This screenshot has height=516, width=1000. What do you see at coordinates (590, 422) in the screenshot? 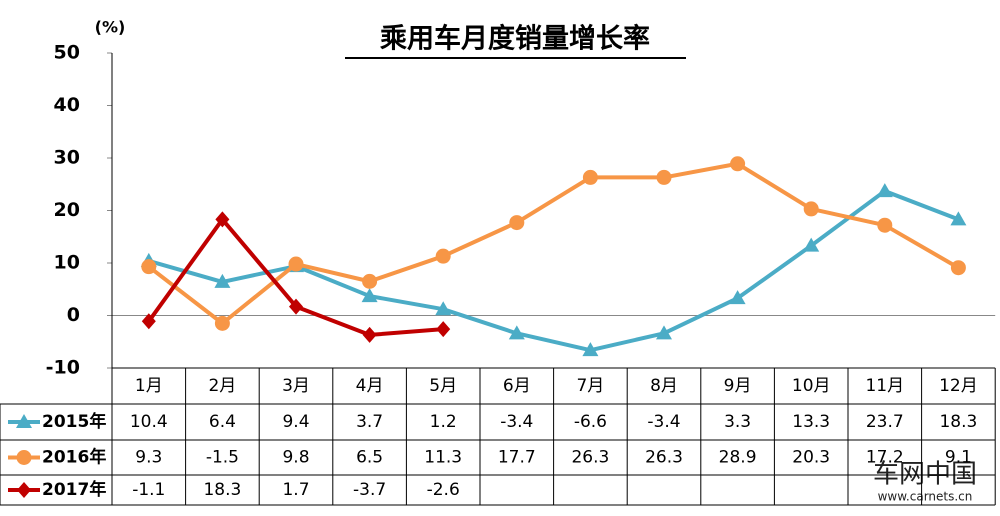
I see `table-value: -6.6` at bounding box center [590, 422].